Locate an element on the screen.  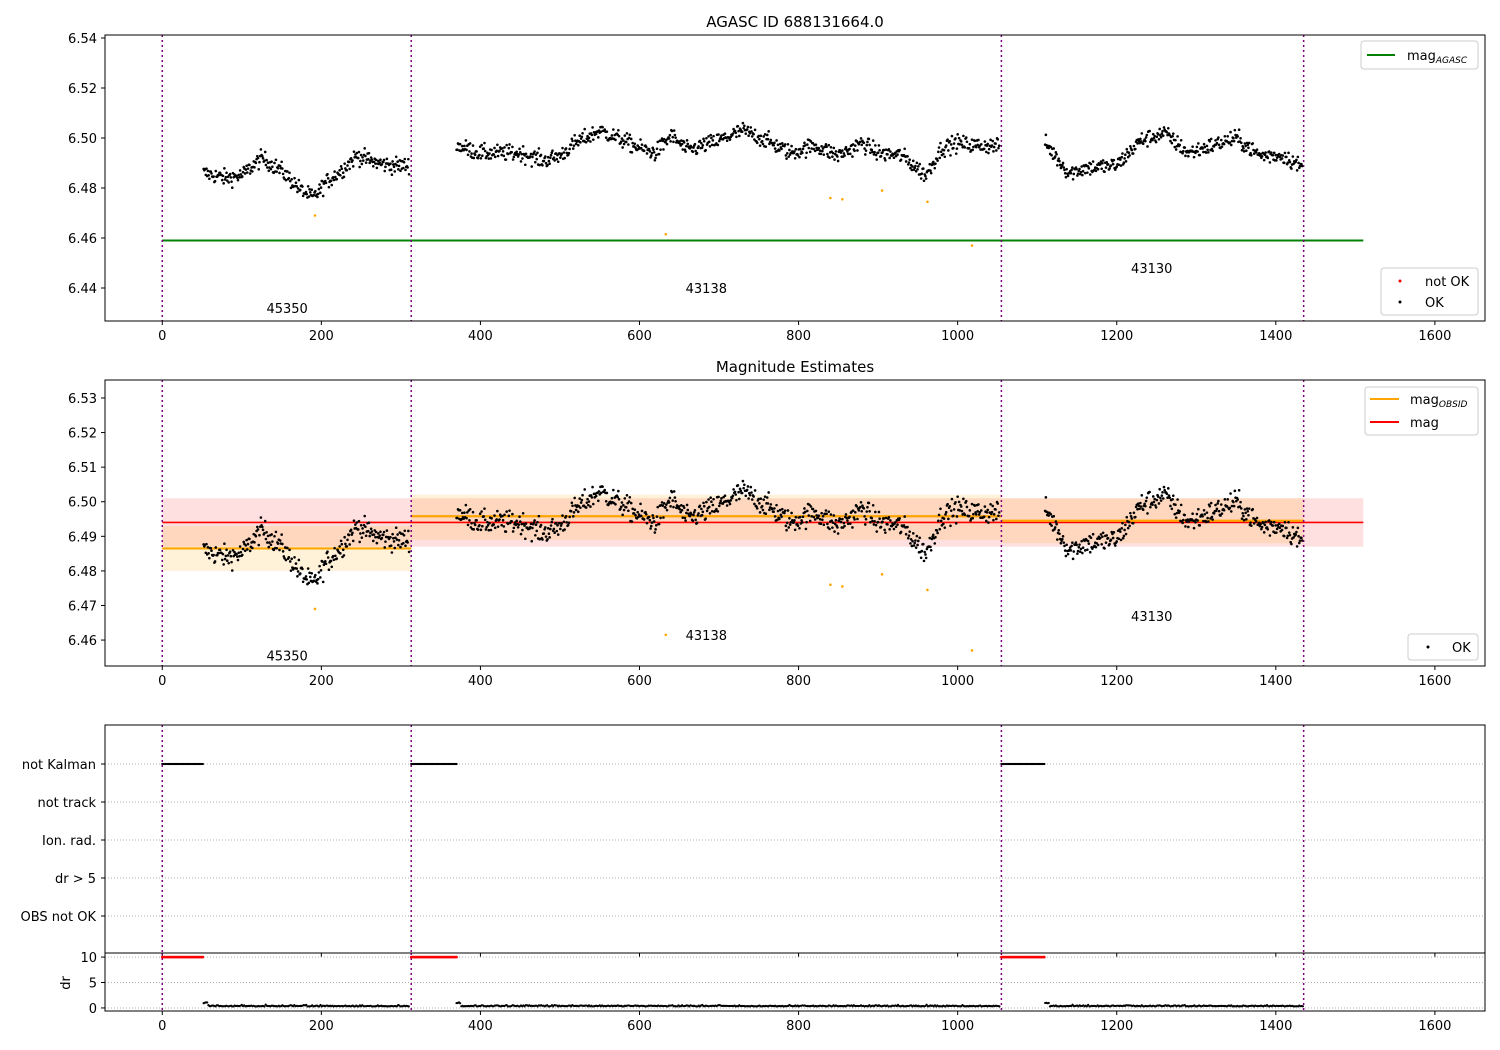
x-tick-label: 1400 is located at coordinates (1275, 336).